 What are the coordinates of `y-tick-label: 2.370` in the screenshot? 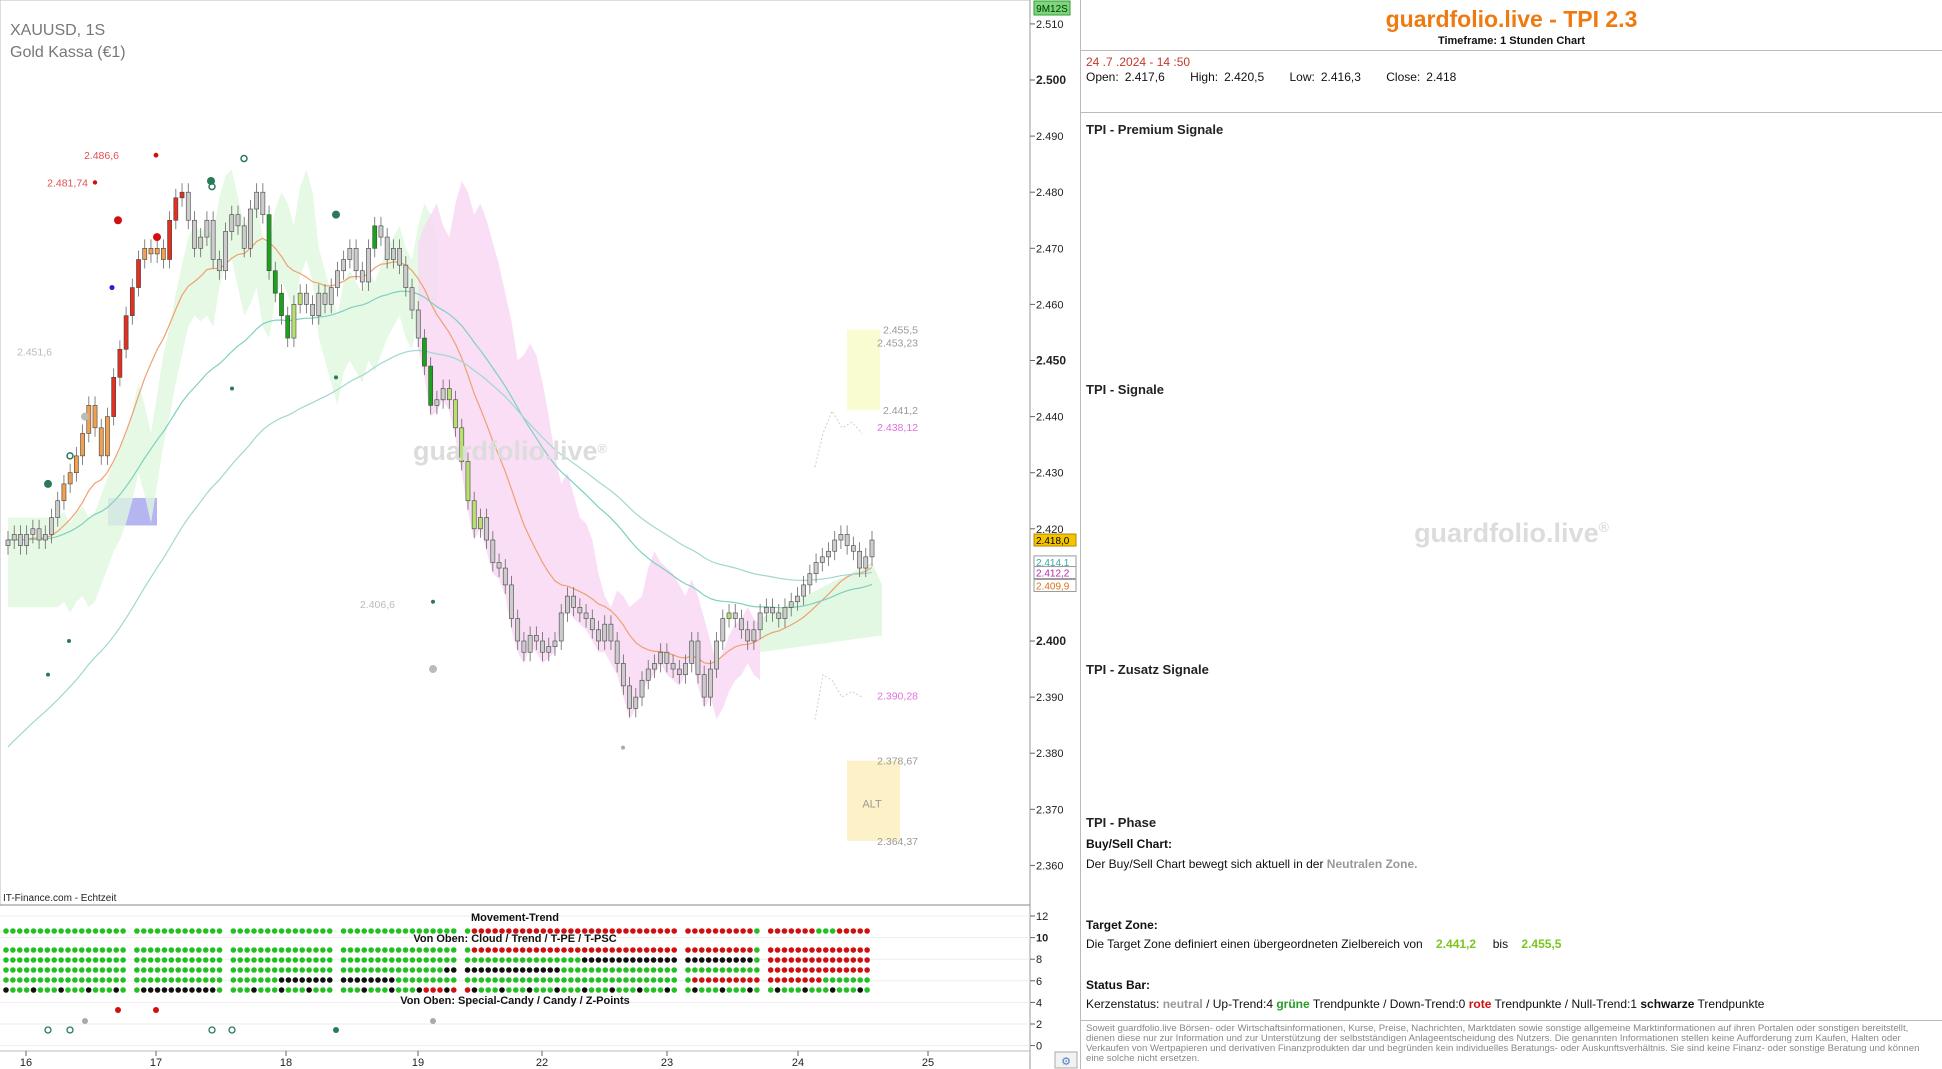 It's located at (1050, 810).